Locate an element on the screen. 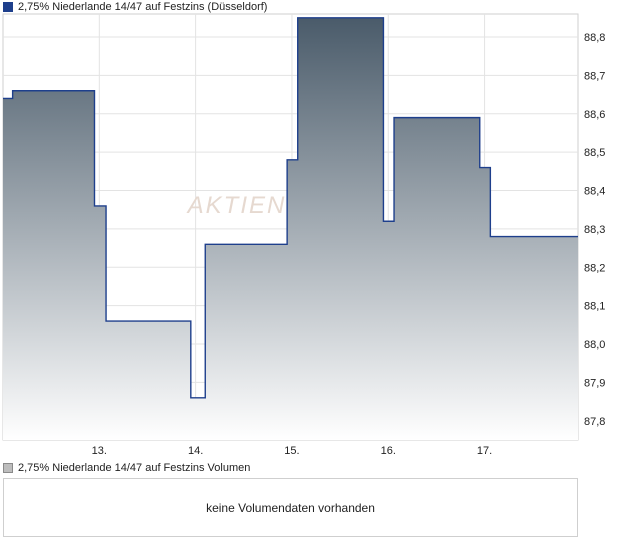 Image resolution: width=620 pixels, height=546 pixels. x-axis-labels: 13. 14. 15. 16. 17. is located at coordinates (292, 451).